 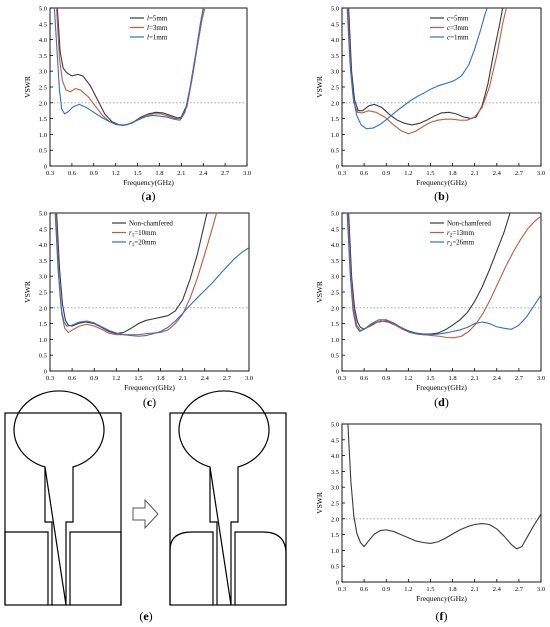 I want to click on arrow-icon, so click(x=145, y=514).